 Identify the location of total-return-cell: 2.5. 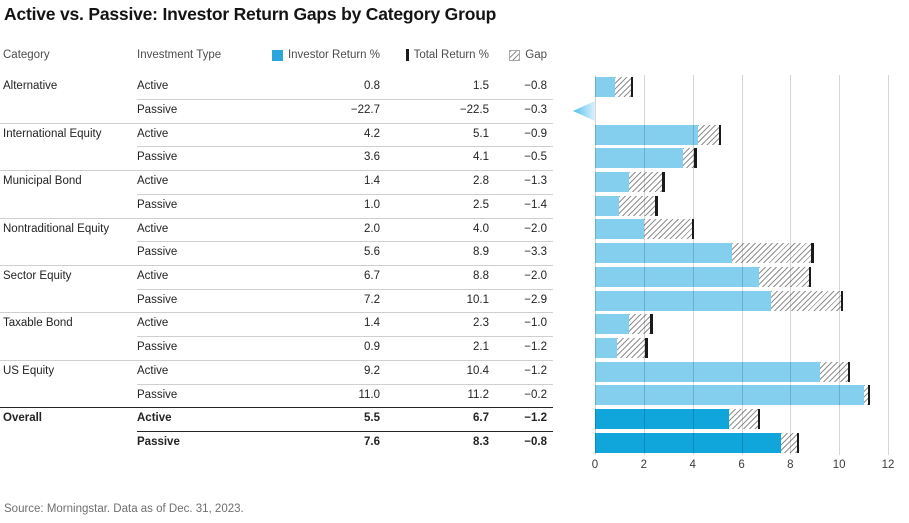
(481, 204).